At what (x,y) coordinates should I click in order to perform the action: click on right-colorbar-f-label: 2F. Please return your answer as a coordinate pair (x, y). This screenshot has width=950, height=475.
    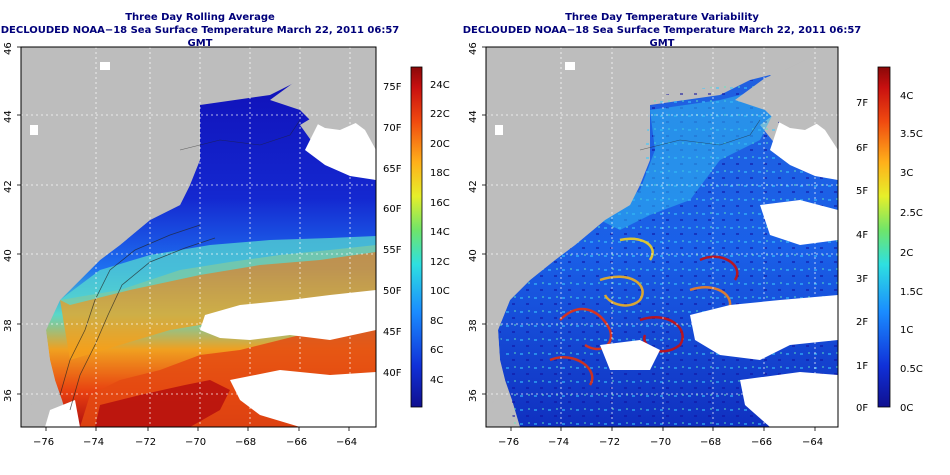
    Looking at the image, I should click on (862, 322).